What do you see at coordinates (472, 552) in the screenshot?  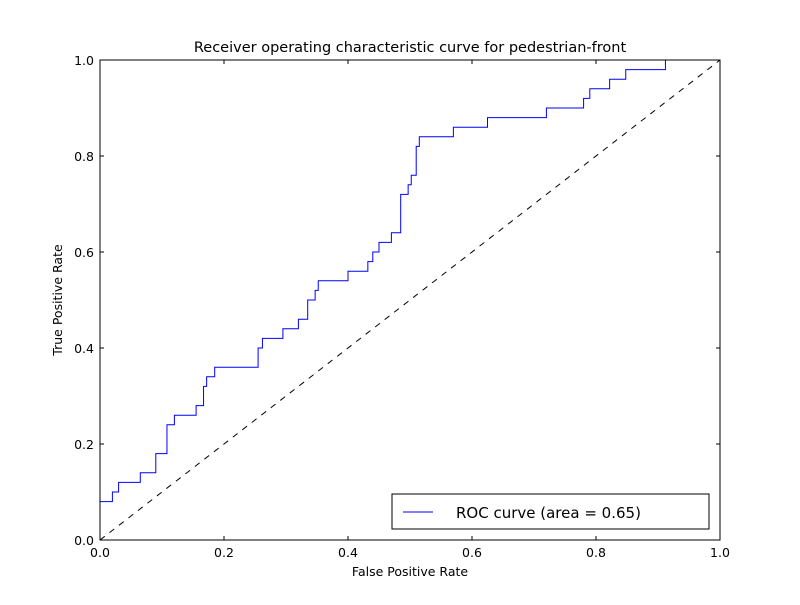 I see `x-tick-label: 0.6` at bounding box center [472, 552].